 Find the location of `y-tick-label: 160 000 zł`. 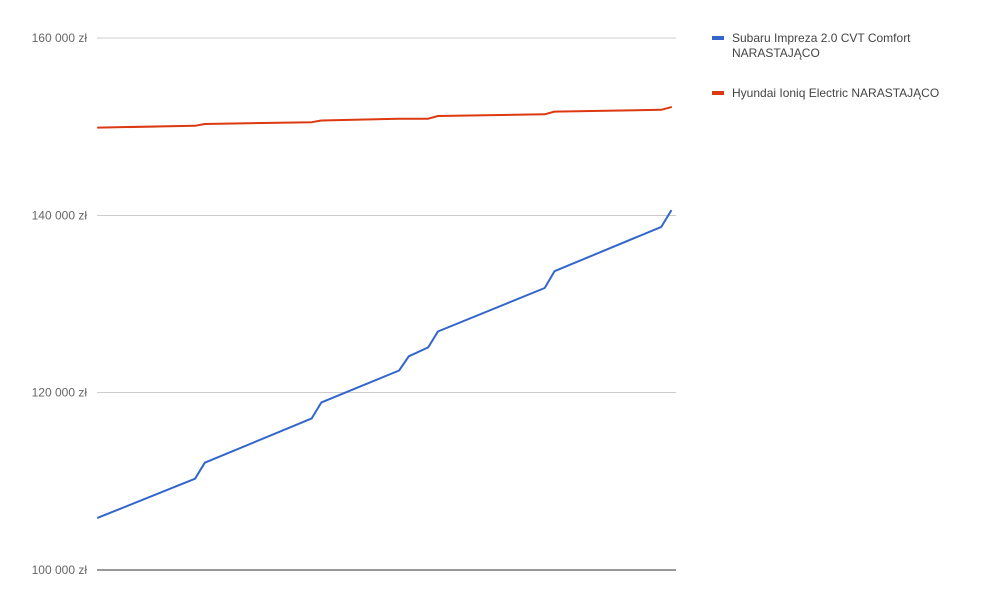

y-tick-label: 160 000 zł is located at coordinates (60, 38).